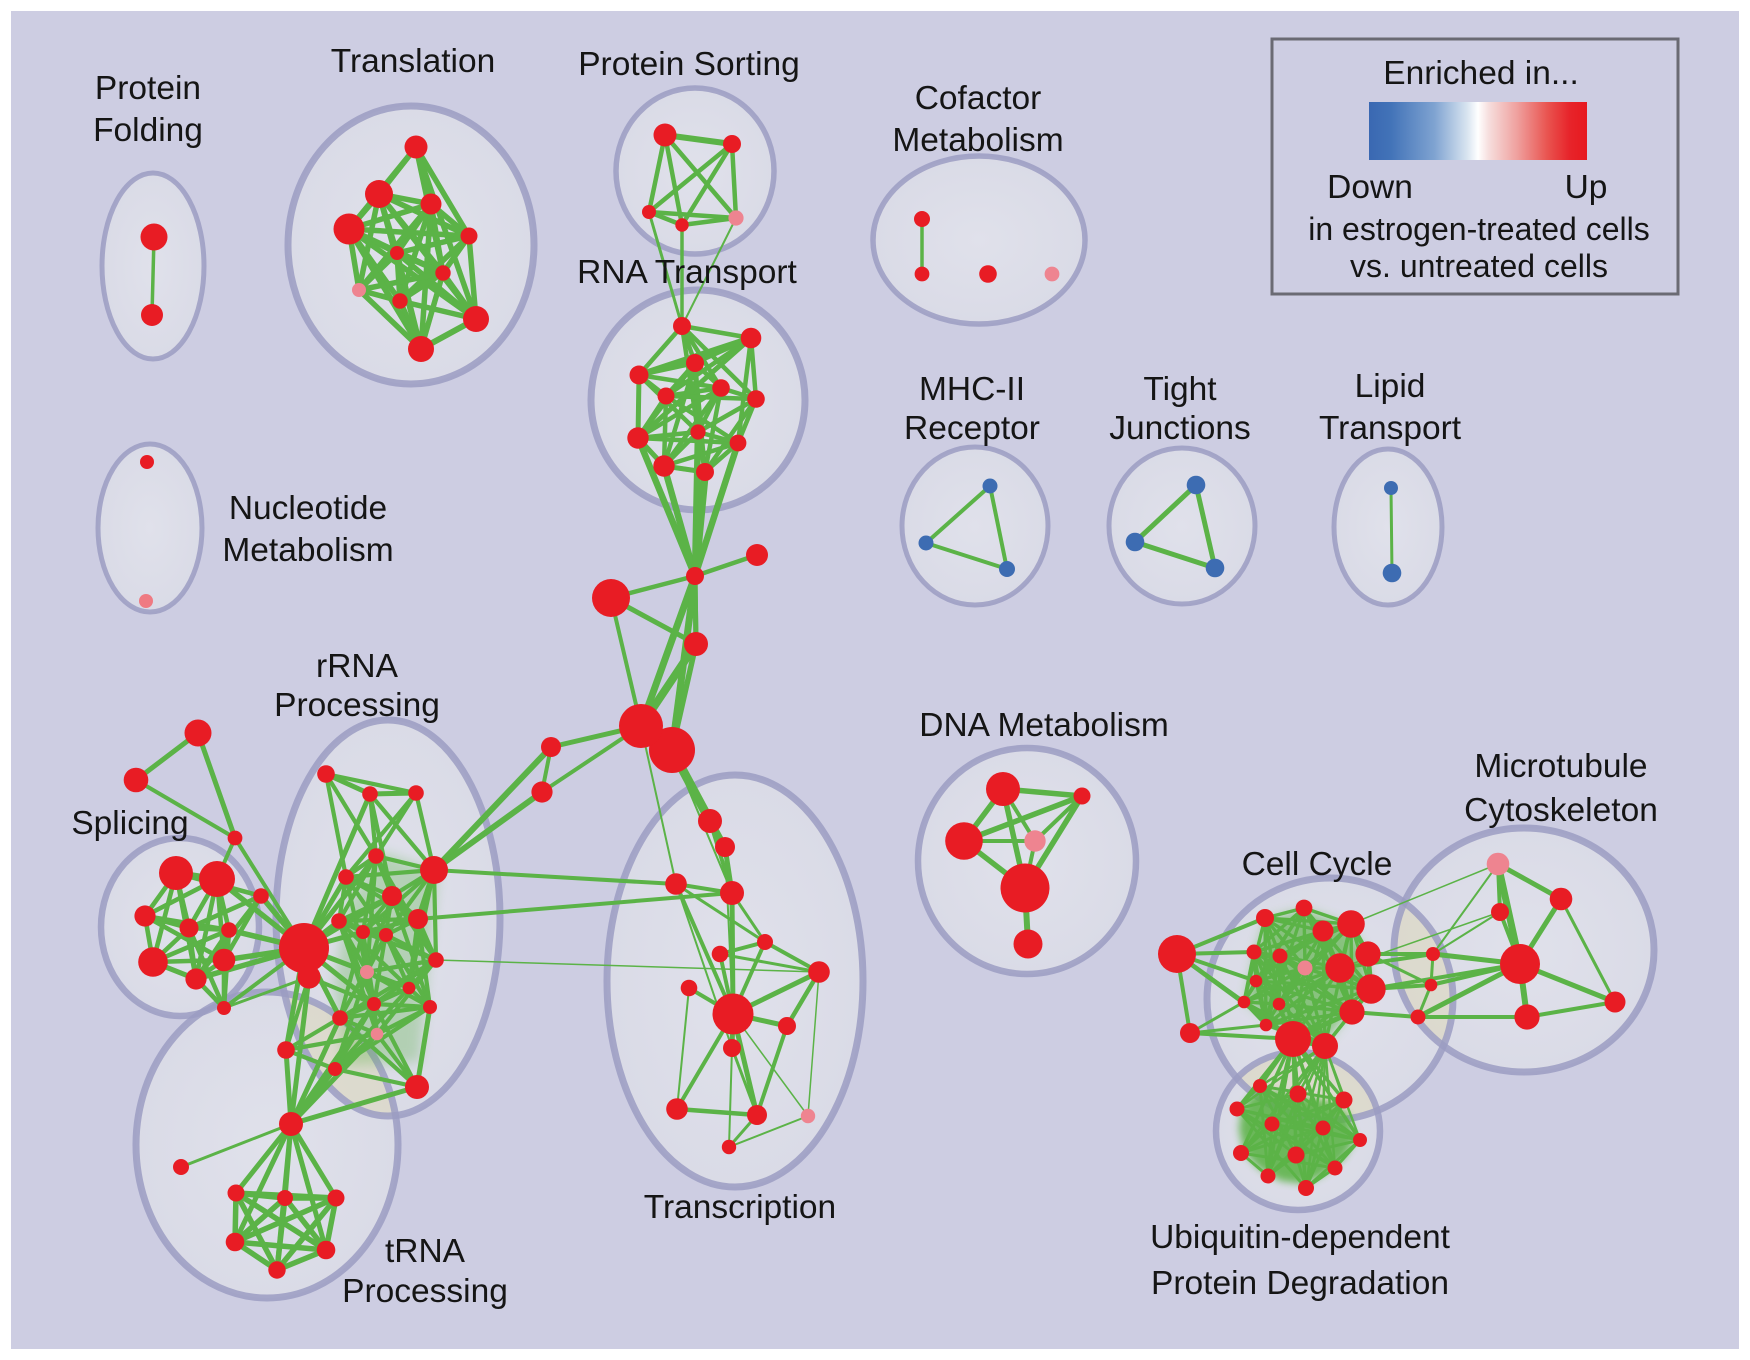 This screenshot has width=1750, height=1360. I want to click on svg-text: Lipid, so click(1390, 386).